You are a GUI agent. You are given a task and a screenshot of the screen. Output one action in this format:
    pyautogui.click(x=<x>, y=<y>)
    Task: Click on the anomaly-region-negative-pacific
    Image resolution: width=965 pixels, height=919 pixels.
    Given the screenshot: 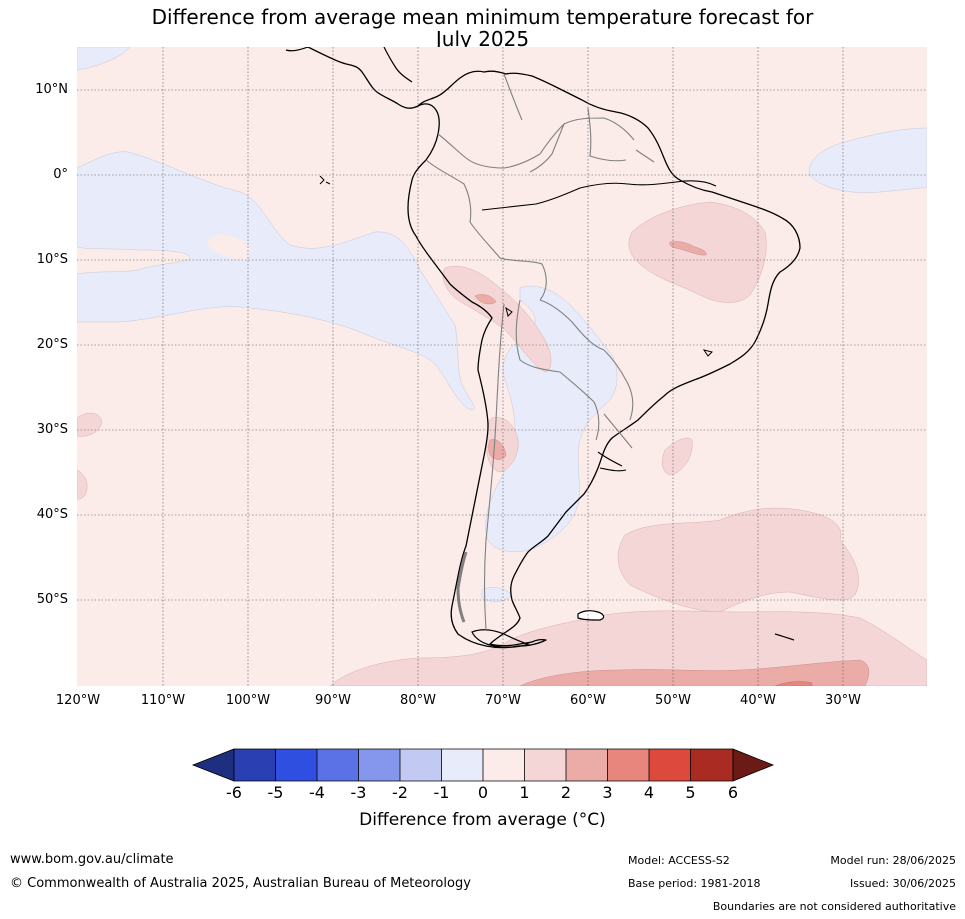 What is the action you would take?
    pyautogui.click(x=276, y=281)
    